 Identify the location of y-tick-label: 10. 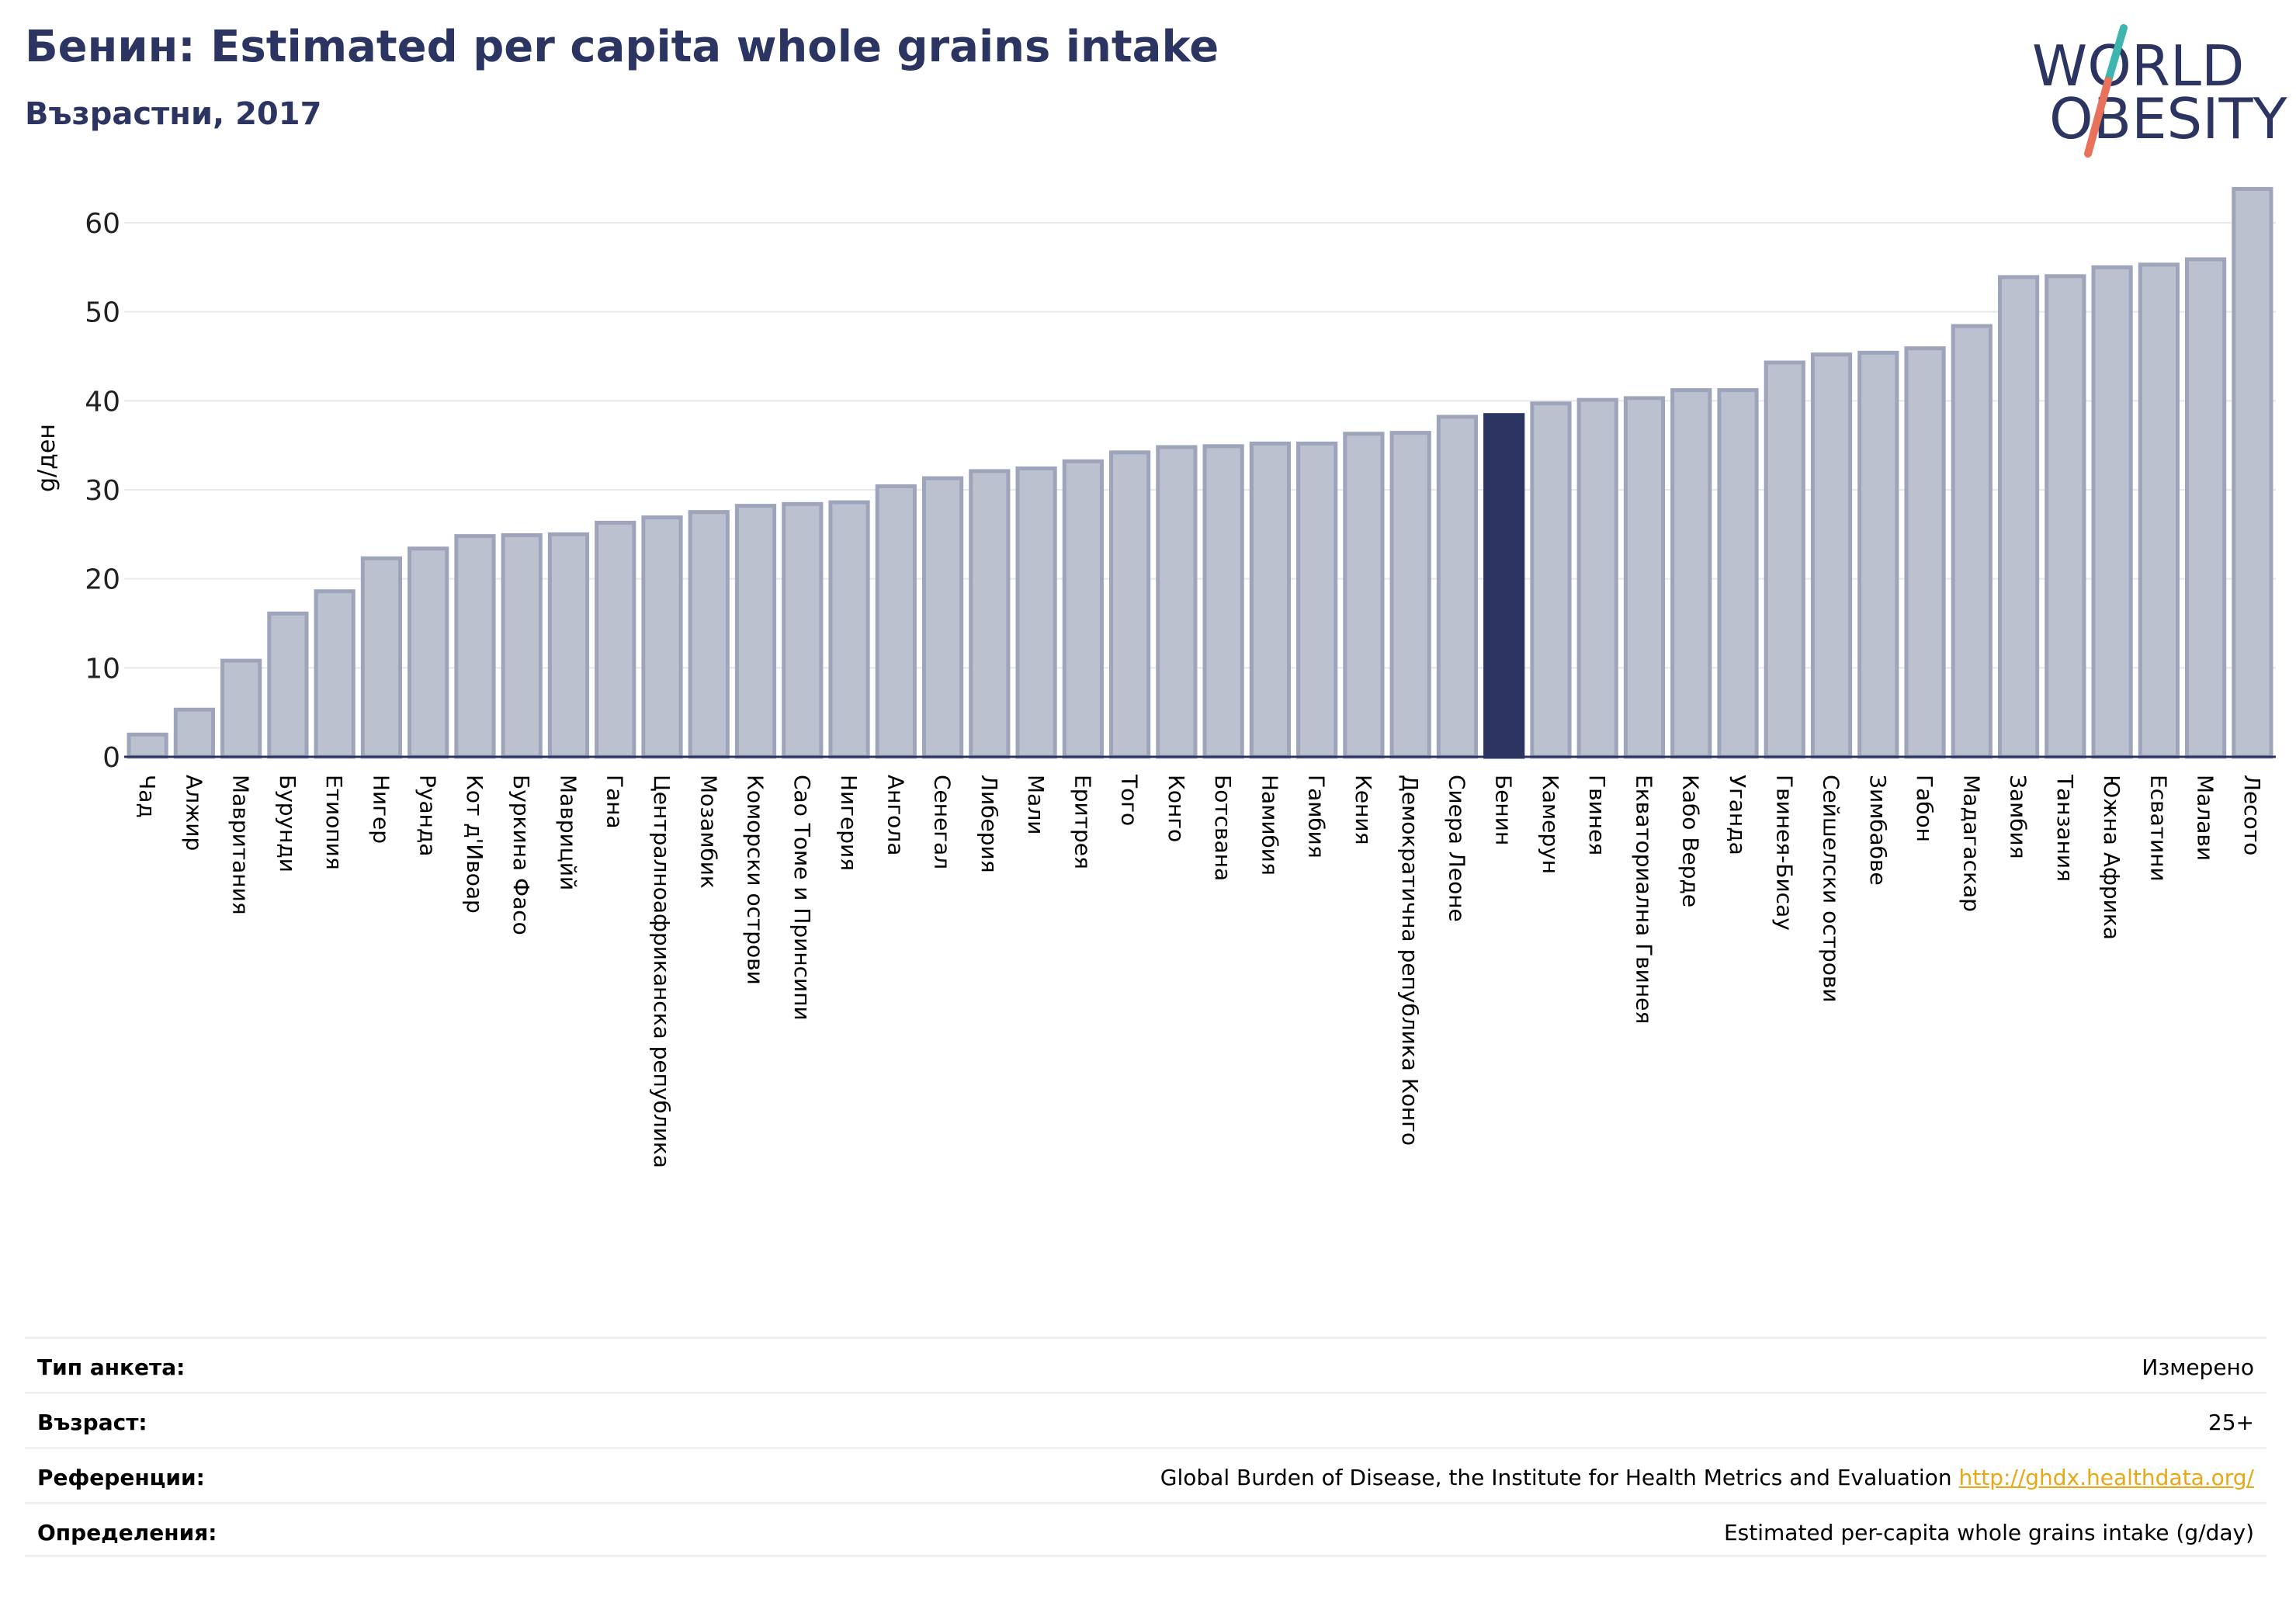
(102, 669).